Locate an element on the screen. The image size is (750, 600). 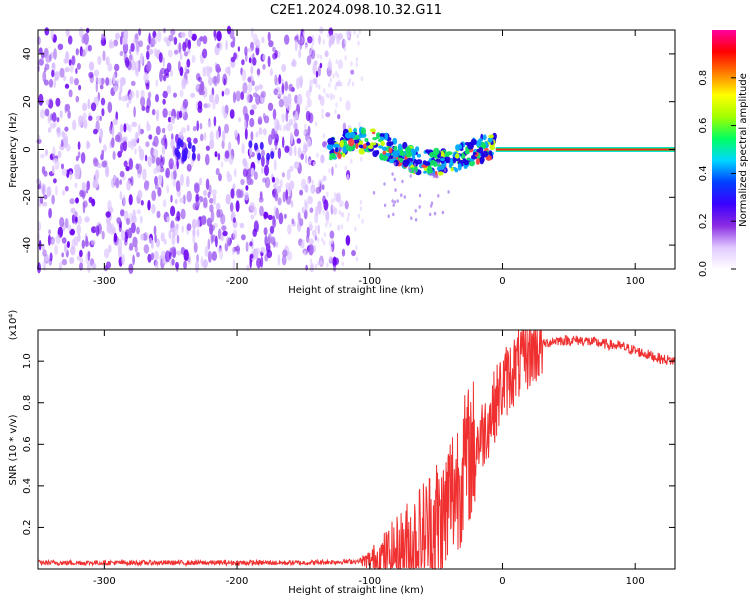
y-tick-label: 40 is located at coordinates (27, 54).